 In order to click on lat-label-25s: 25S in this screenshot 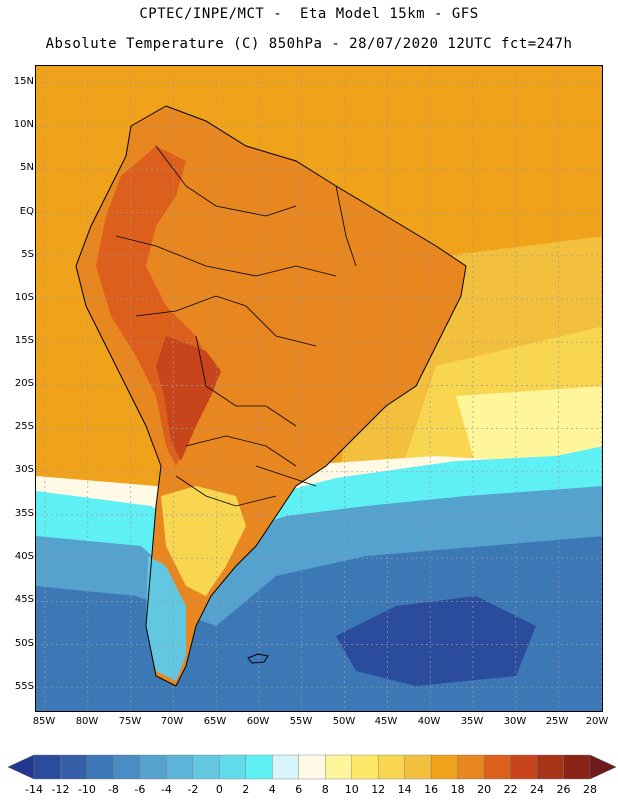, I will do `click(24, 426)`.